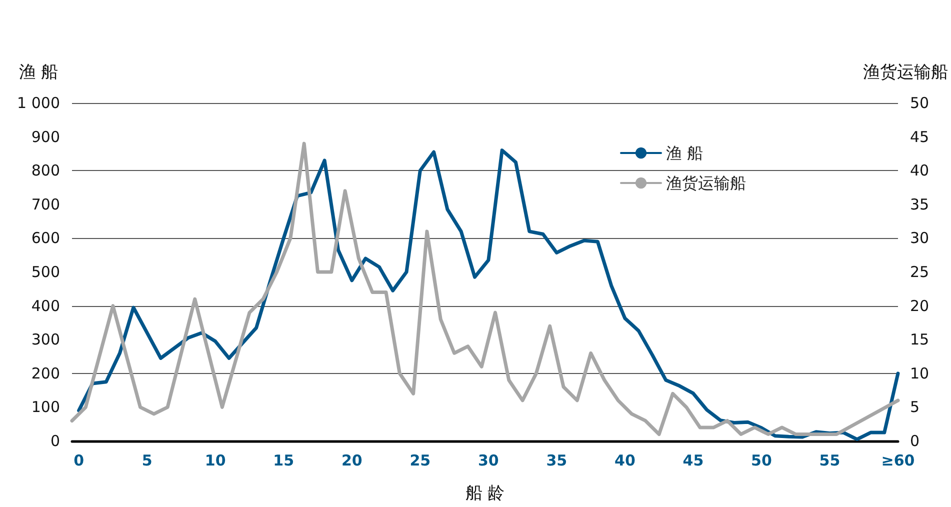 Image resolution: width=951 pixels, height=507 pixels. What do you see at coordinates (905, 72) in the screenshot?
I see `y2-axis-title: 渔货运输船` at bounding box center [905, 72].